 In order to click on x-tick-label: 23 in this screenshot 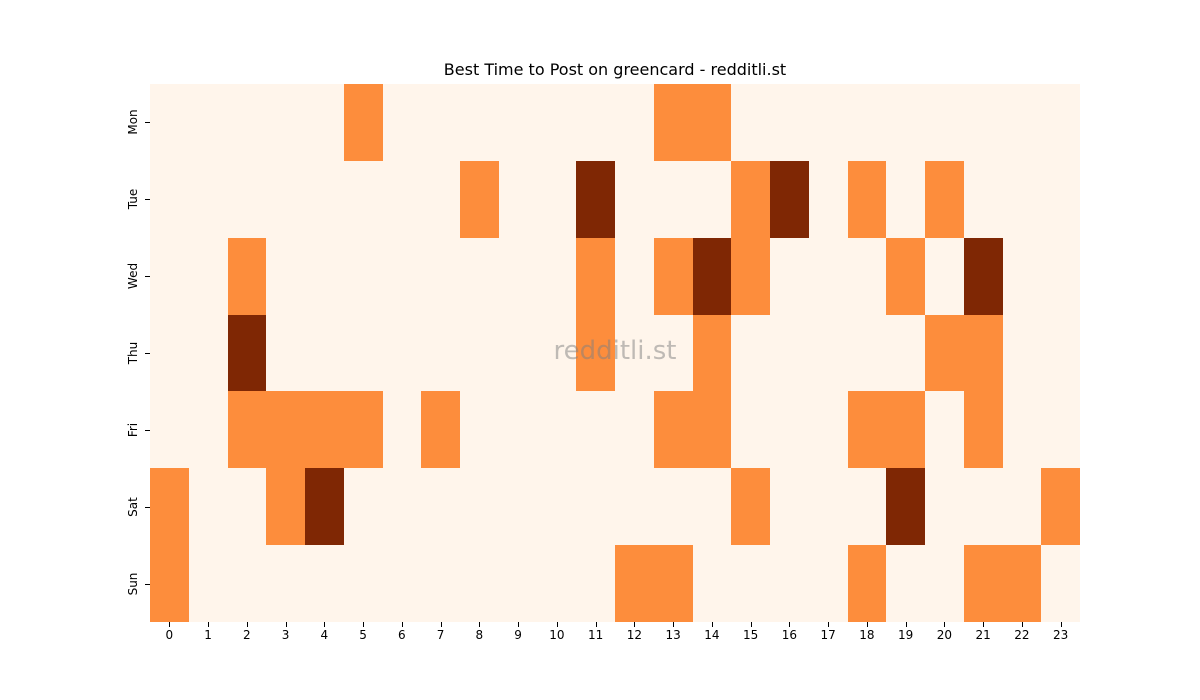, I will do `click(1060, 635)`.